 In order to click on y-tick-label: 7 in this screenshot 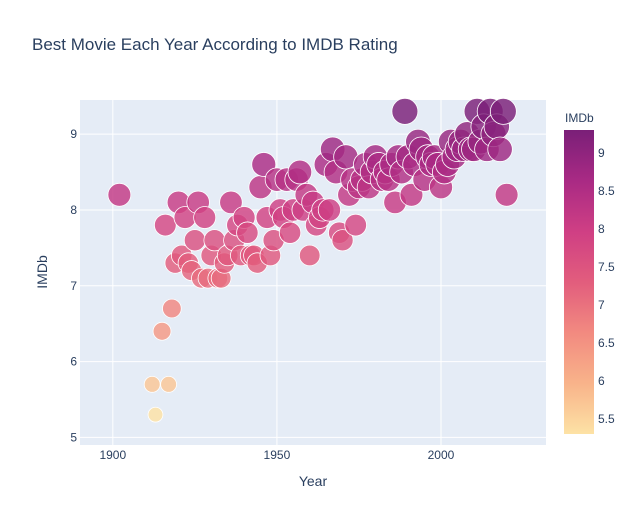, I will do `click(73, 286)`.